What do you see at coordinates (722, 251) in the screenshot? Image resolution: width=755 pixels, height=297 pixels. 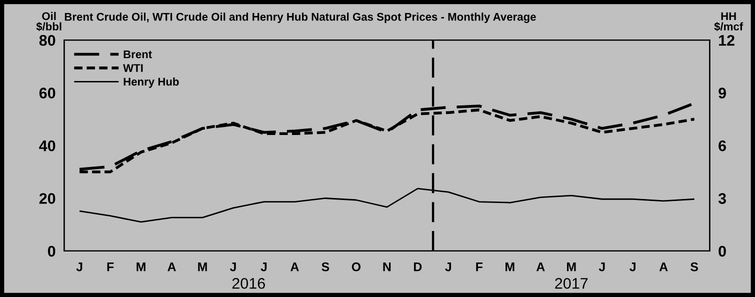 I see `y2-tick-label: 0` at bounding box center [722, 251].